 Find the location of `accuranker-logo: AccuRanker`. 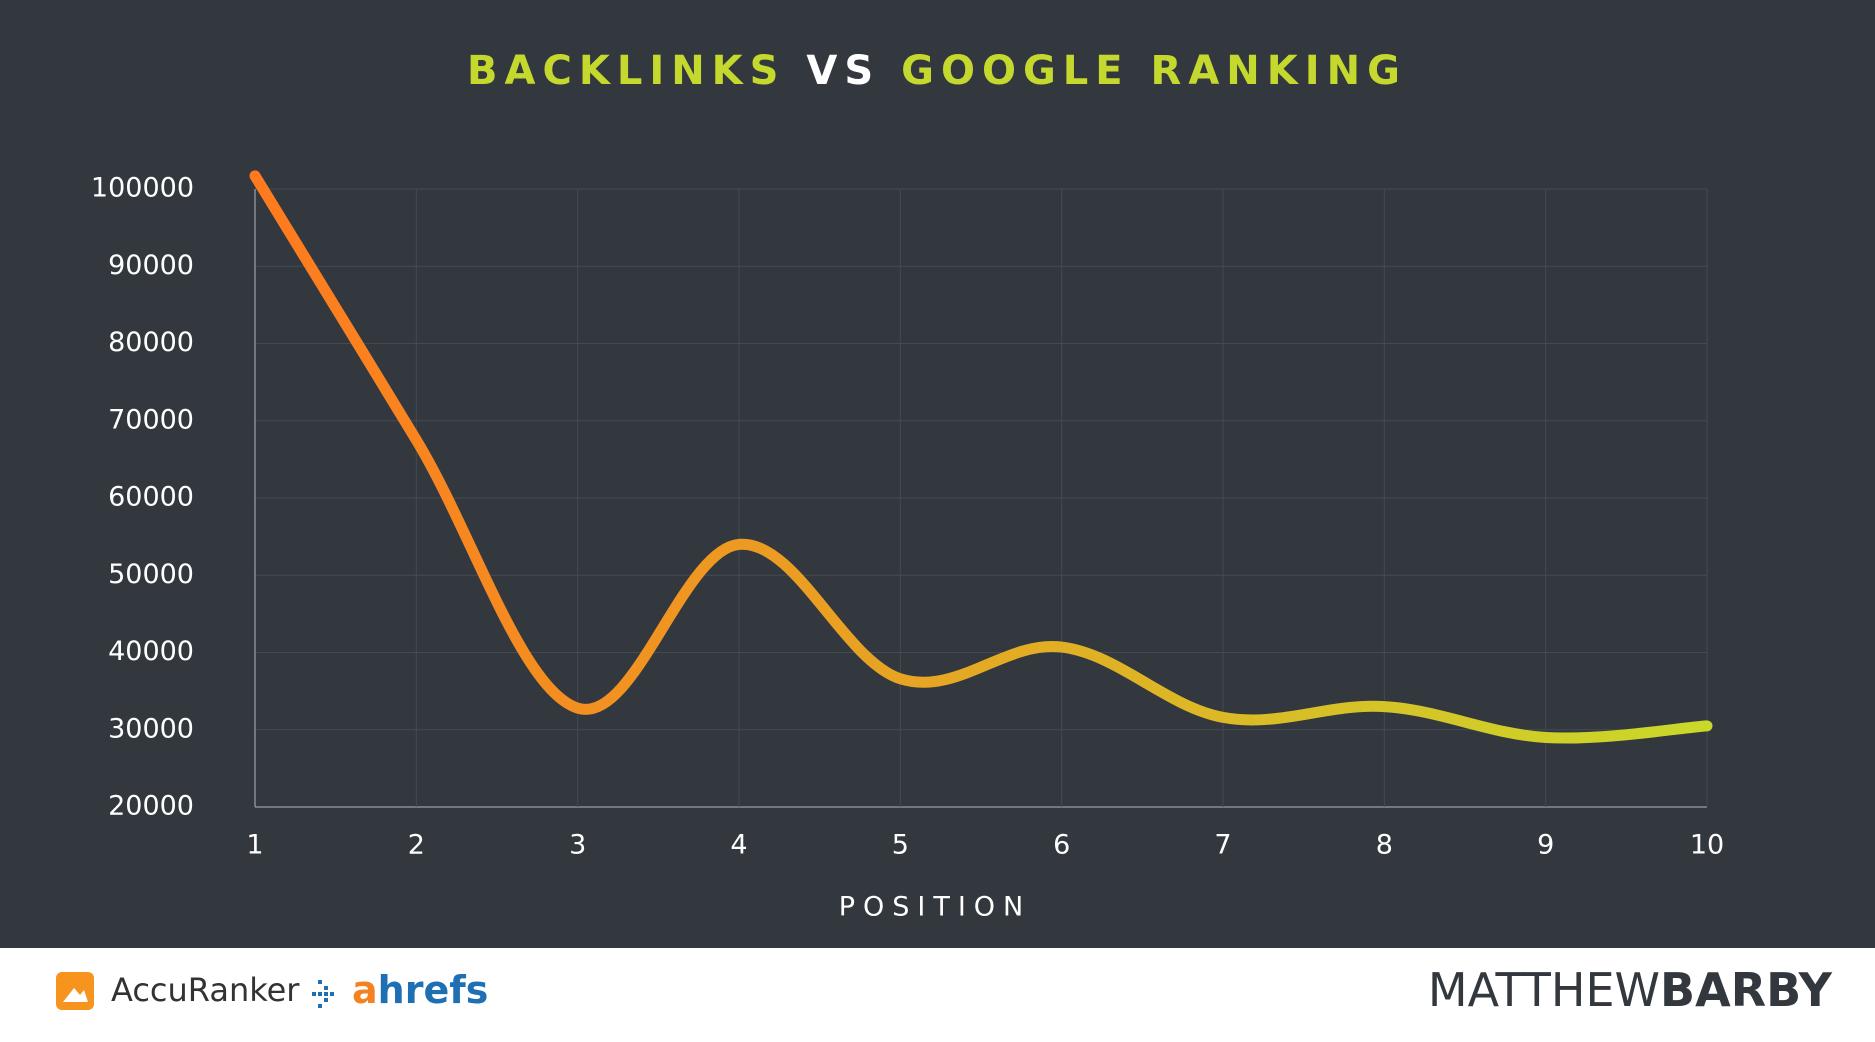

accuranker-logo: AccuRanker is located at coordinates (205, 990).